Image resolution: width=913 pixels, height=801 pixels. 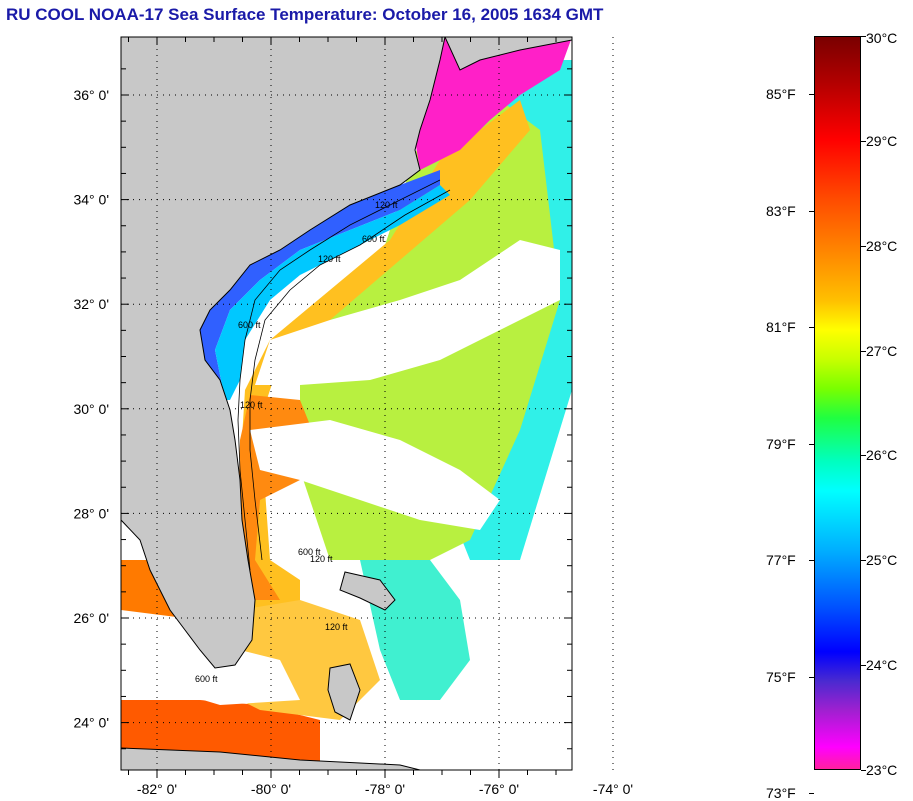 I want to click on fahrenheit-label: 79°F, so click(x=781, y=443).